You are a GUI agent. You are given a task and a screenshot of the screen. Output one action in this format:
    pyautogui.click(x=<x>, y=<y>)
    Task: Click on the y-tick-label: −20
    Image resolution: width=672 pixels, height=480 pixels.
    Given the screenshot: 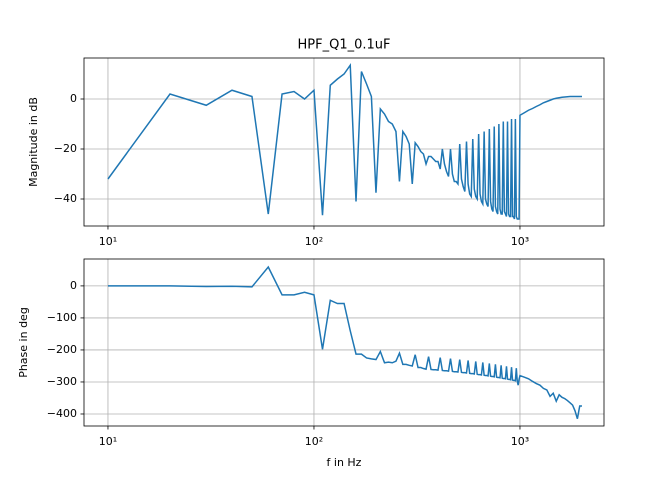 What is the action you would take?
    pyautogui.click(x=65, y=148)
    